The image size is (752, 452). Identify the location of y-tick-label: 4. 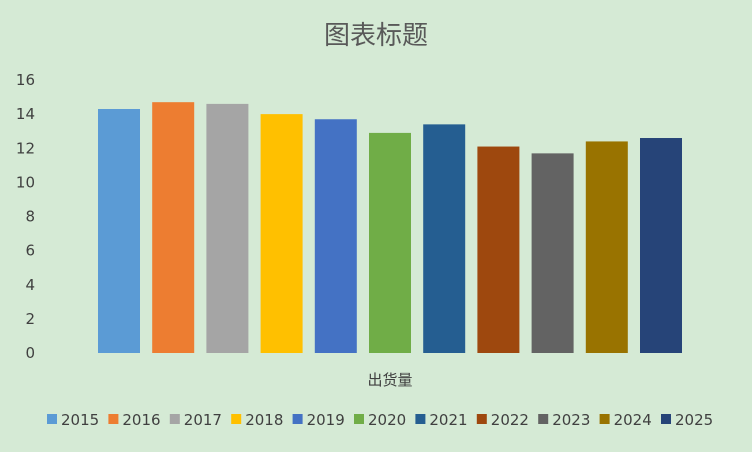
(30, 285).